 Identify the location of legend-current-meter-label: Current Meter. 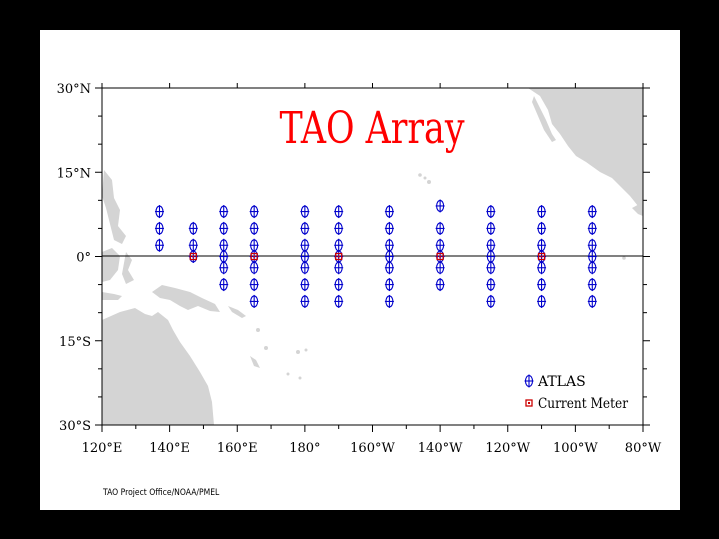
(583, 404).